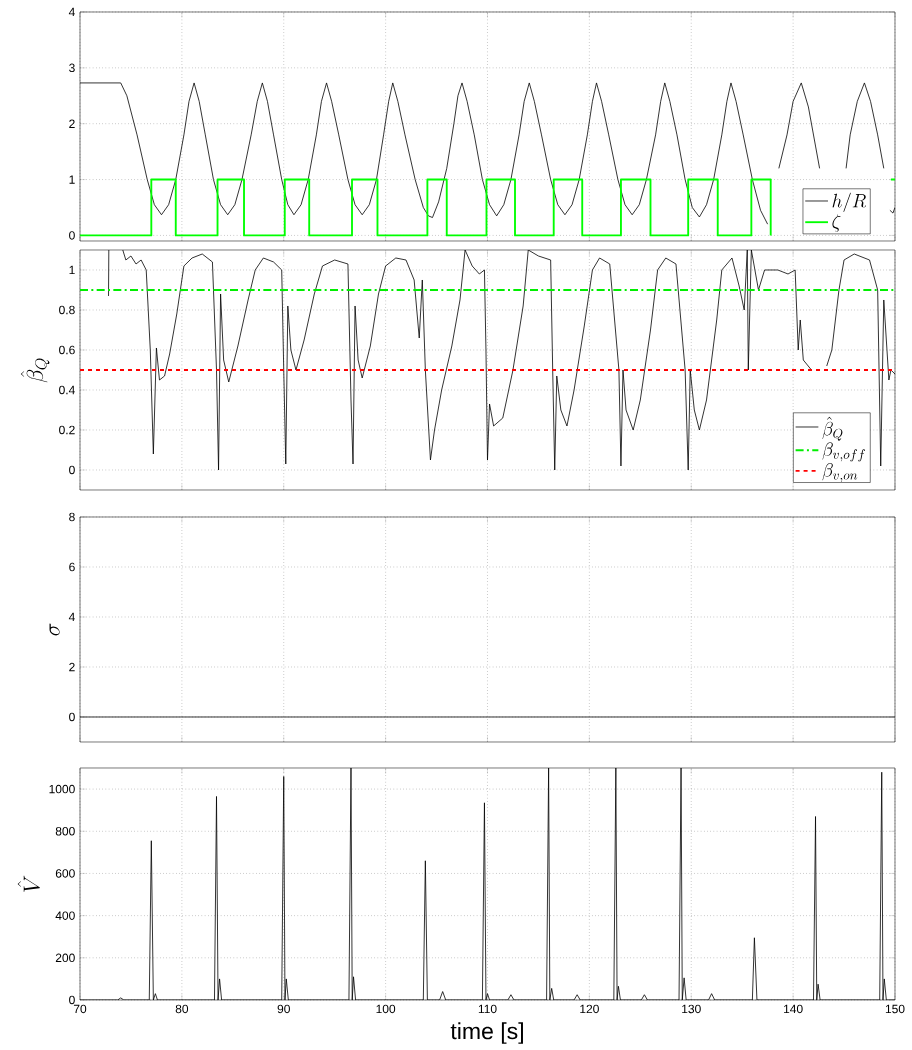 The height and width of the screenshot is (1050, 912). What do you see at coordinates (793, 1009) in the screenshot?
I see `x-tick-label: 140` at bounding box center [793, 1009].